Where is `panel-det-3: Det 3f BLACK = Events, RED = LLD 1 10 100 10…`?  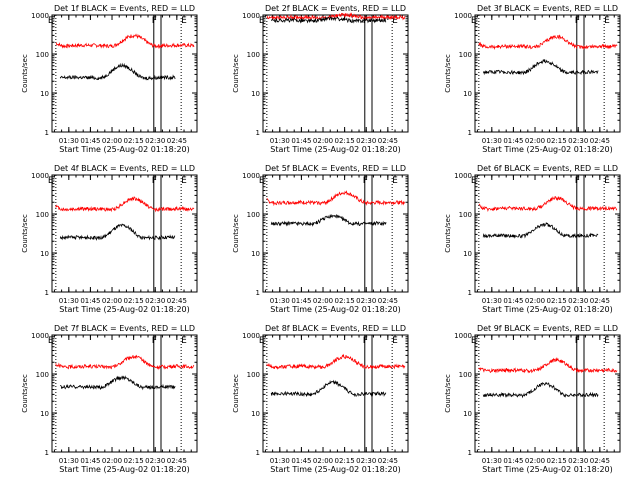
panel-det-3: Det 3f BLACK = Events, RED = LLD 1 10 100 10… is located at coordinates (532, 79).